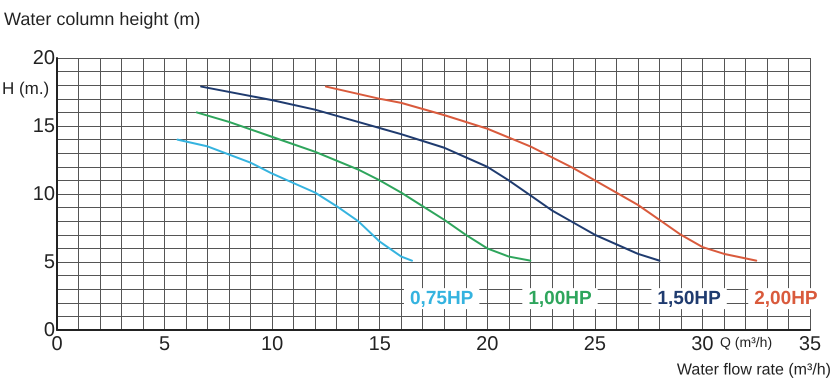 The width and height of the screenshot is (837, 390). I want to click on series-label: 0,75HP, so click(442, 299).